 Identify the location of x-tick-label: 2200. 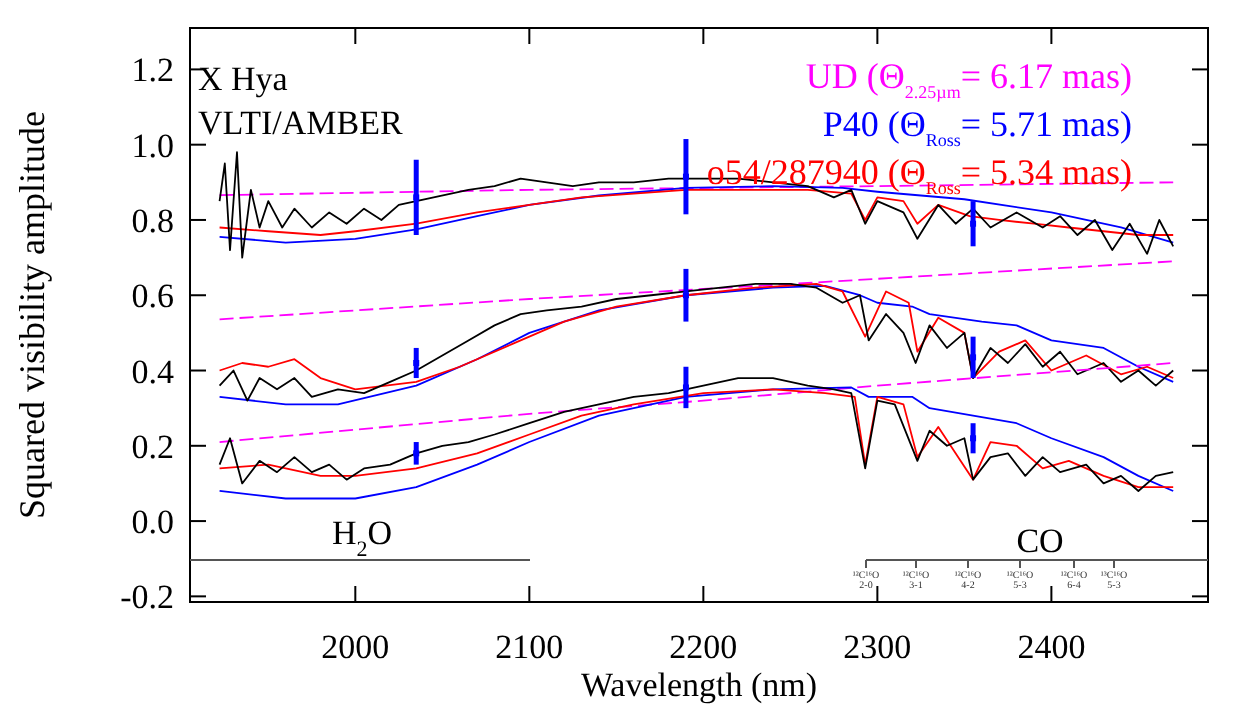
(703, 647).